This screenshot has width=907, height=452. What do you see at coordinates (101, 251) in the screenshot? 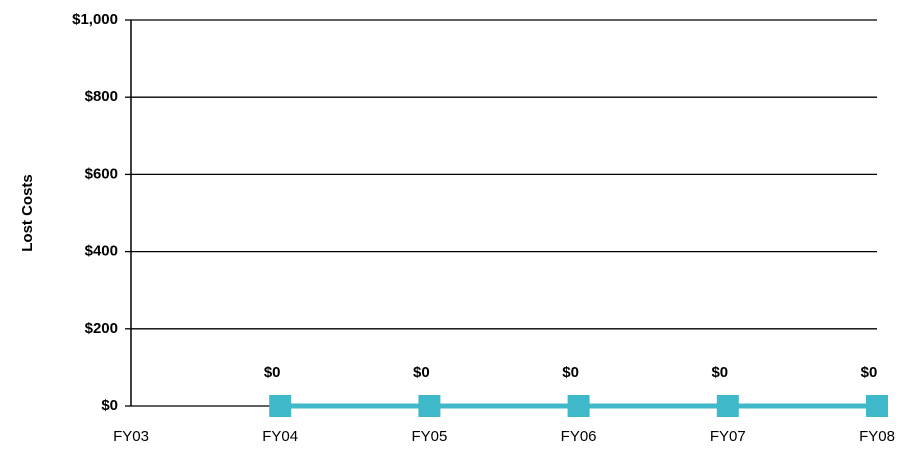
I see `y-tick-label: $400` at bounding box center [101, 251].